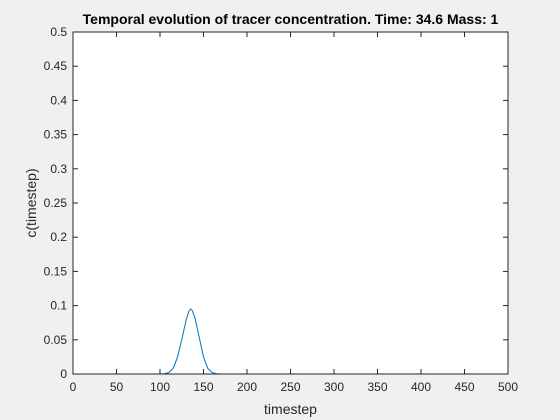  I want to click on y-tick-label: 0.05, so click(56, 340).